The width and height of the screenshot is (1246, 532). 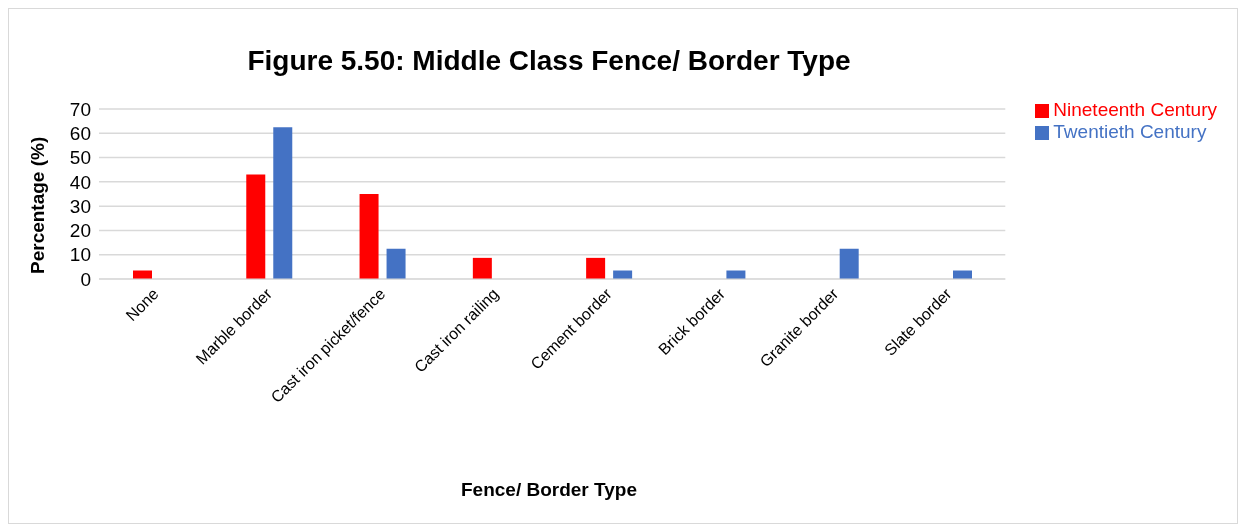 What do you see at coordinates (80, 158) in the screenshot?
I see `y-tick-label: 50` at bounding box center [80, 158].